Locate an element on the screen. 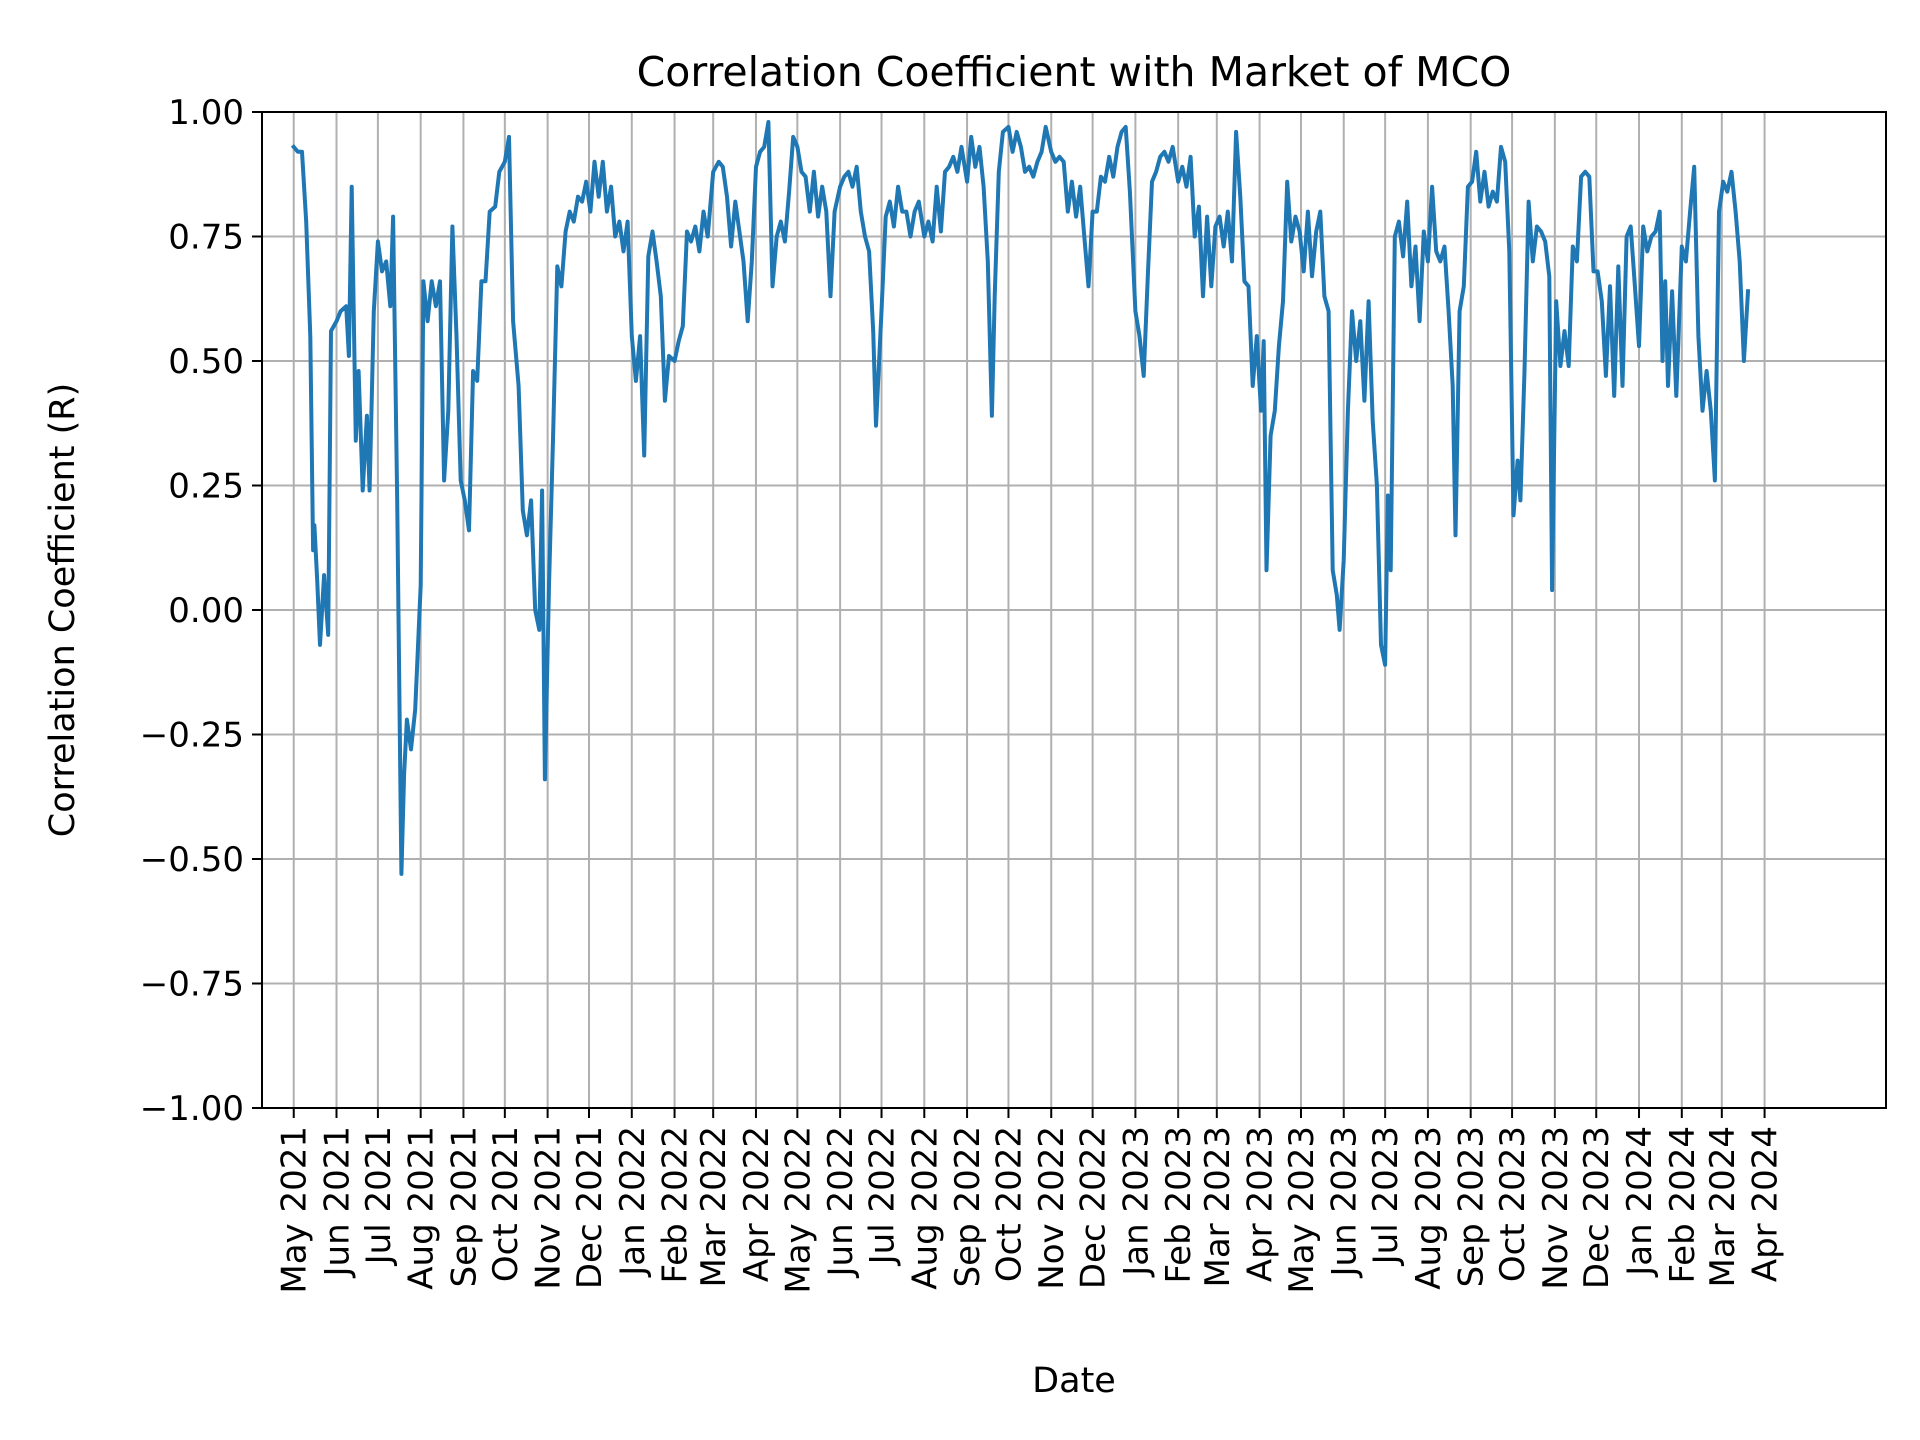 The height and width of the screenshot is (1440, 1920). x-tick-label: Nov 2022 is located at coordinates (1052, 1208).